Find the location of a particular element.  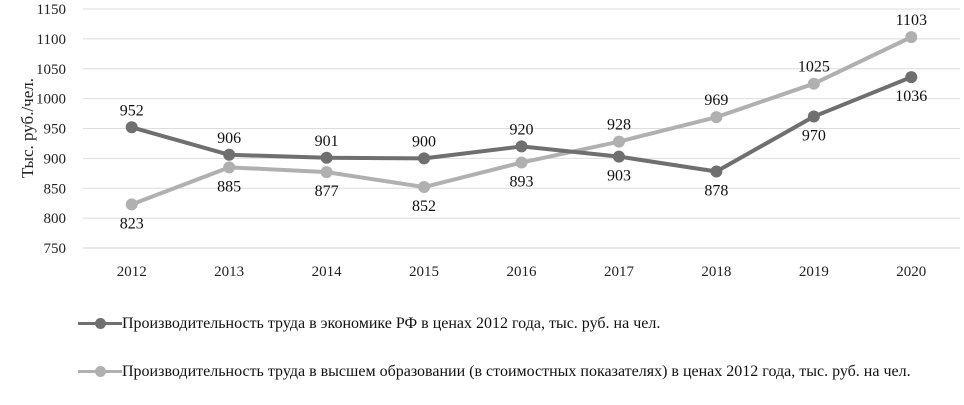

y-tick-label: 800 is located at coordinates (55, 219).